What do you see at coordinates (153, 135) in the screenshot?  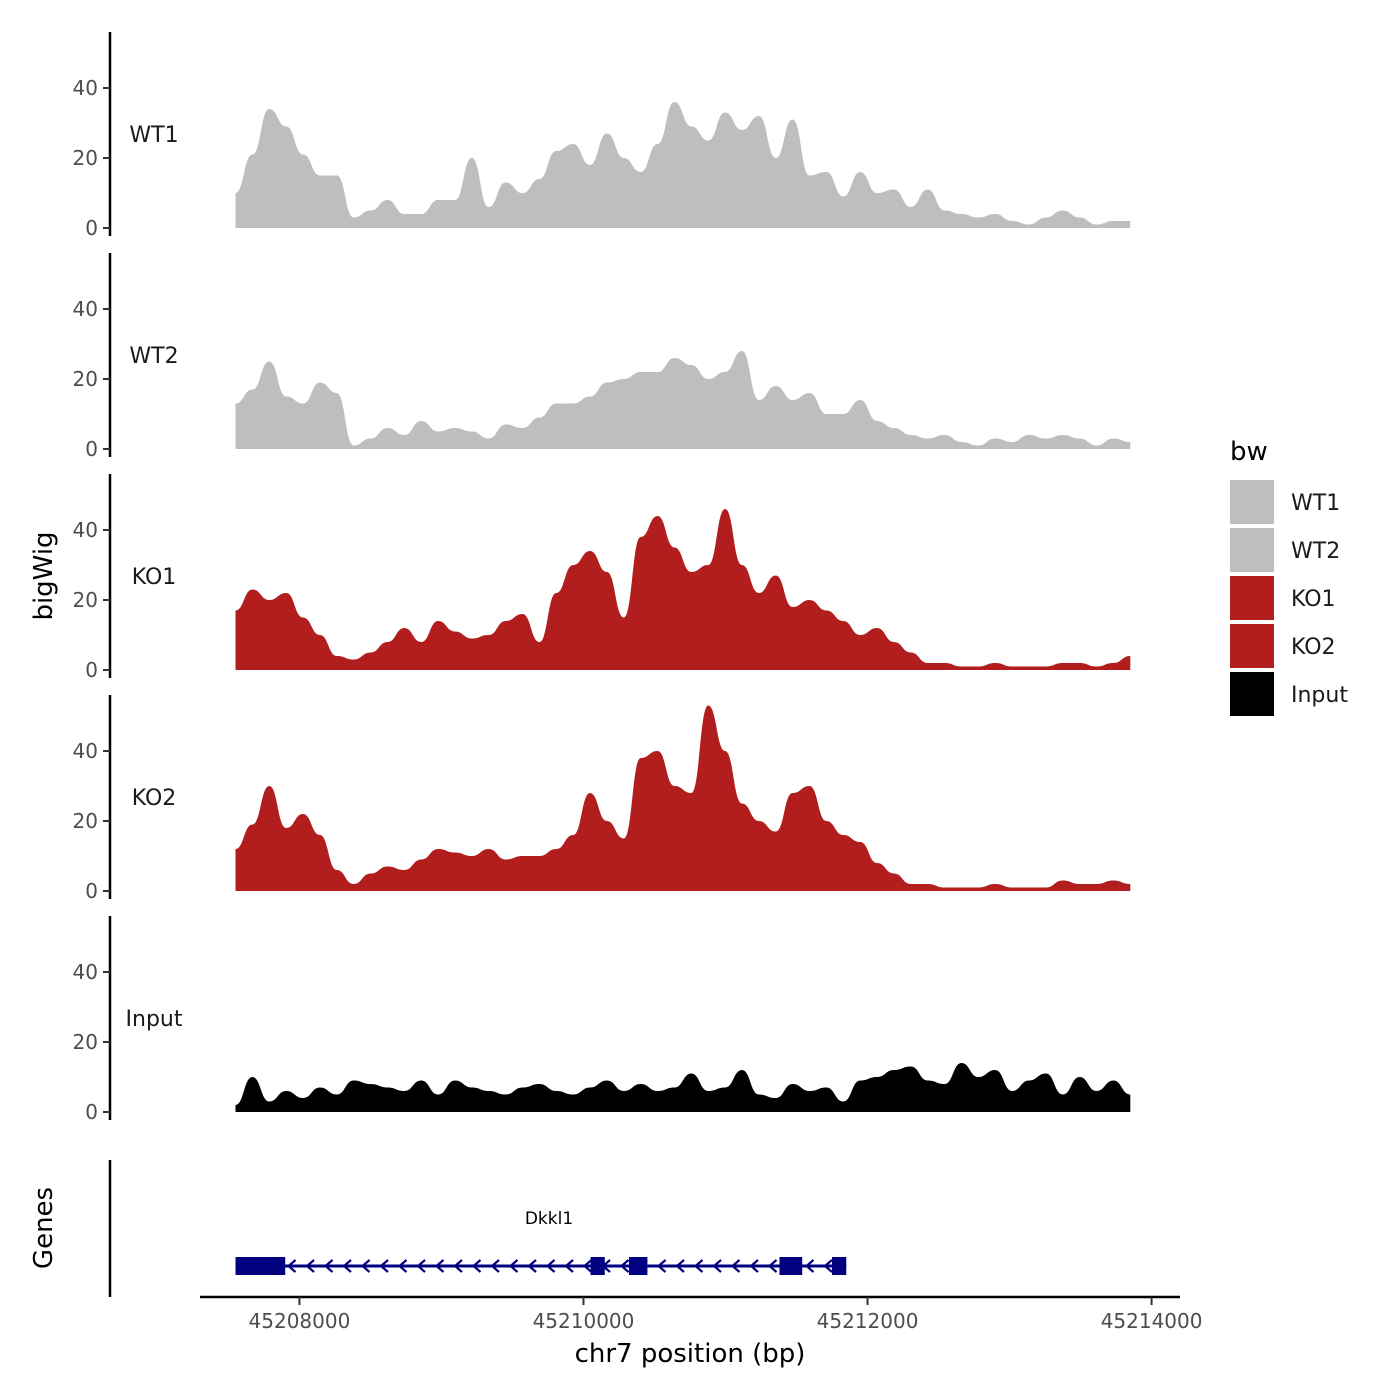 I see `track-label: WT1` at bounding box center [153, 135].